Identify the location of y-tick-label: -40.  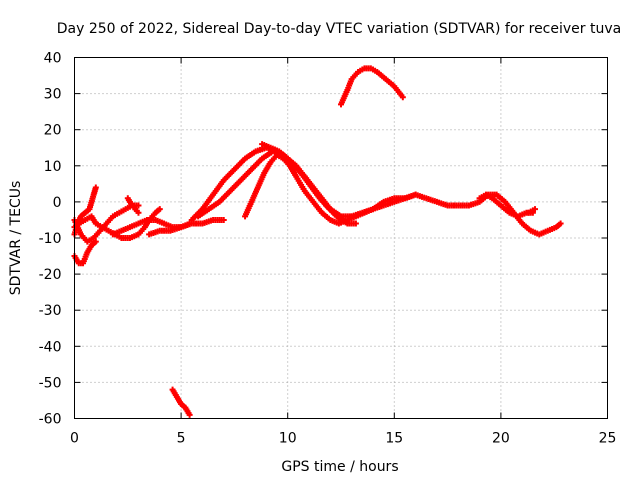
(50, 347).